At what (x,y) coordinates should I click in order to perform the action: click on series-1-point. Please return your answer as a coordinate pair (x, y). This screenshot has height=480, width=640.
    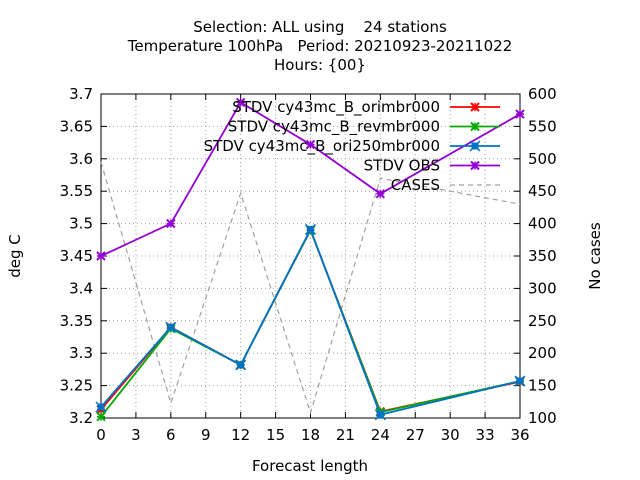
    Looking at the image, I should click on (101, 416).